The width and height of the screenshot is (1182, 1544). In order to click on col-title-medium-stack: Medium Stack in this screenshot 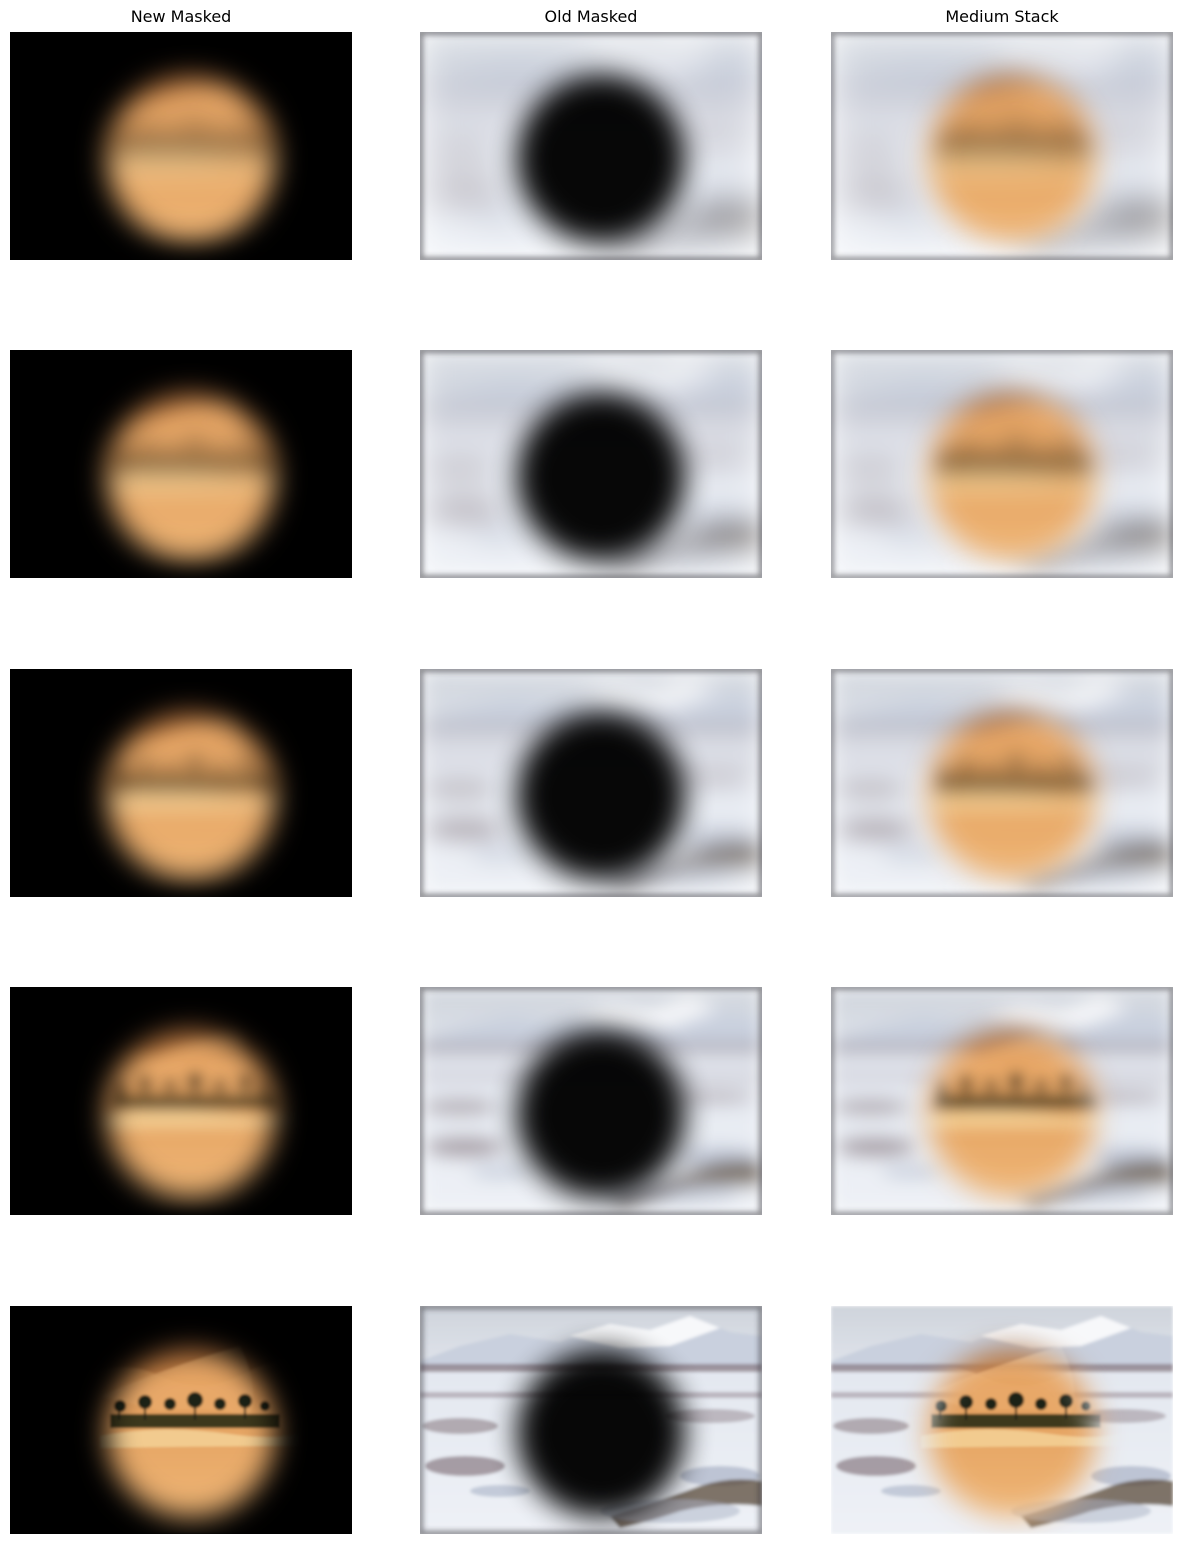, I will do `click(1002, 16)`.